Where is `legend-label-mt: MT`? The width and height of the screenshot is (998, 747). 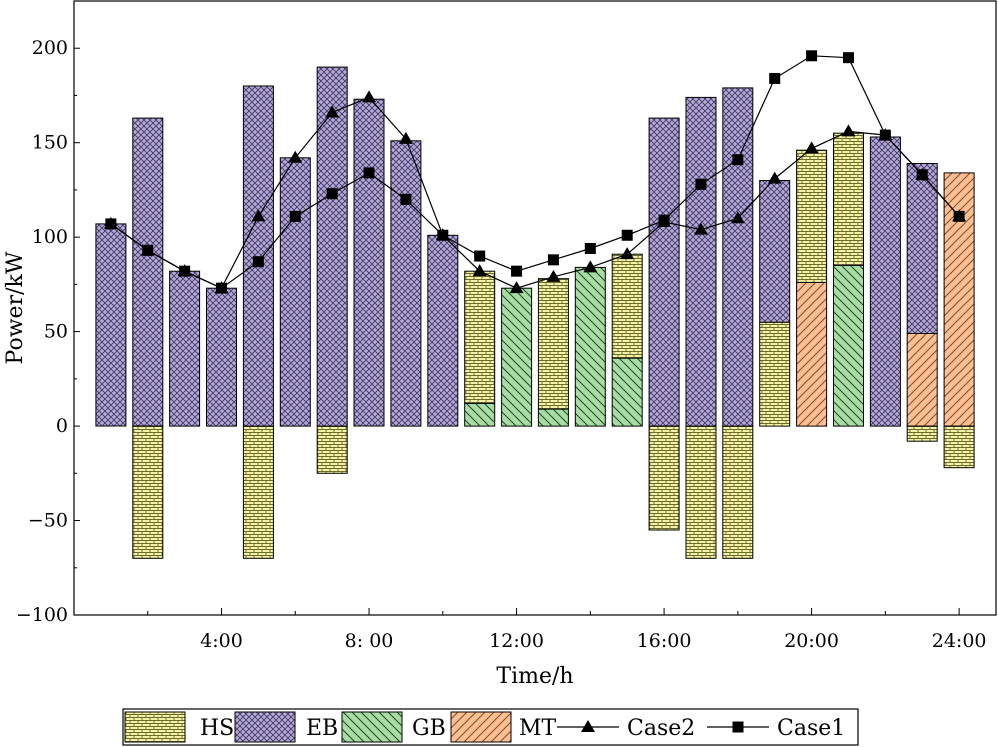 legend-label-mt: MT is located at coordinates (538, 728).